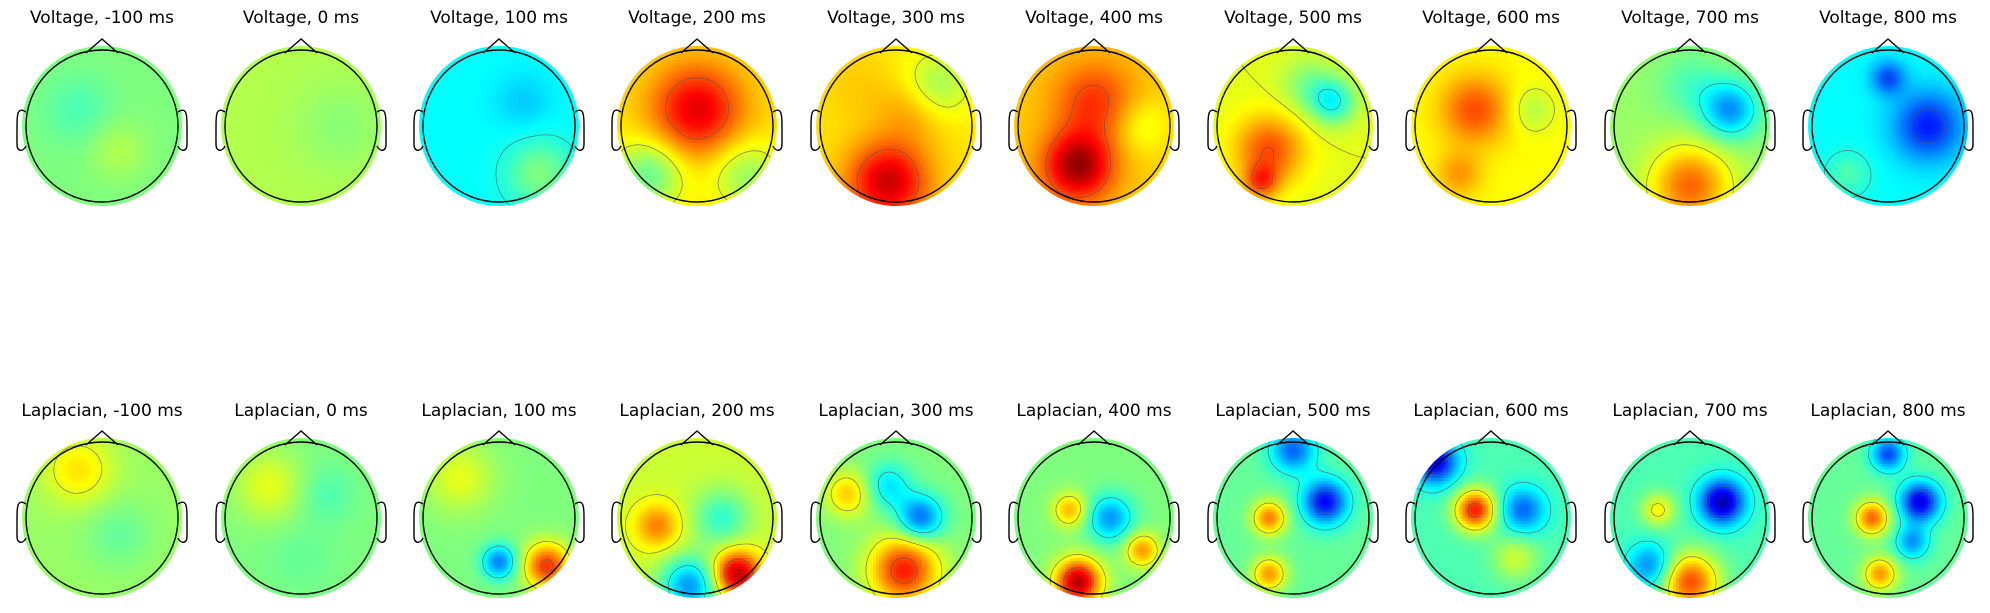 This screenshot has height=613, width=1990. I want to click on topomap-title: Laplacian, 0 ms, so click(301, 411).